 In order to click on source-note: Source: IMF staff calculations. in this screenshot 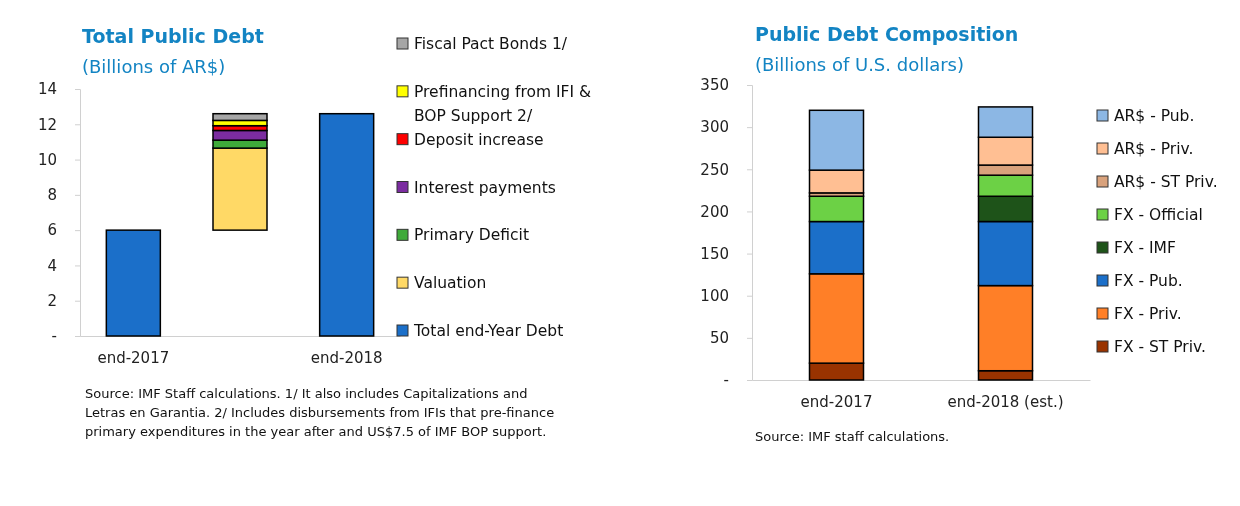, I will do `click(852, 436)`.